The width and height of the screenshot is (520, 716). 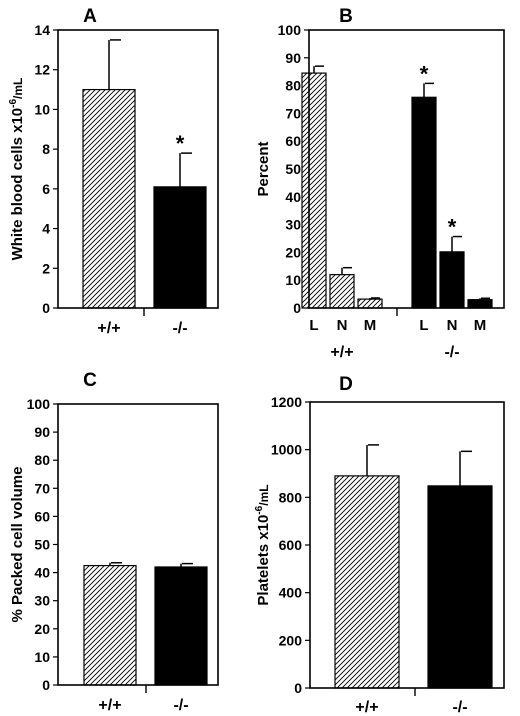 I want to click on y-tick-label: 400, so click(x=291, y=593).